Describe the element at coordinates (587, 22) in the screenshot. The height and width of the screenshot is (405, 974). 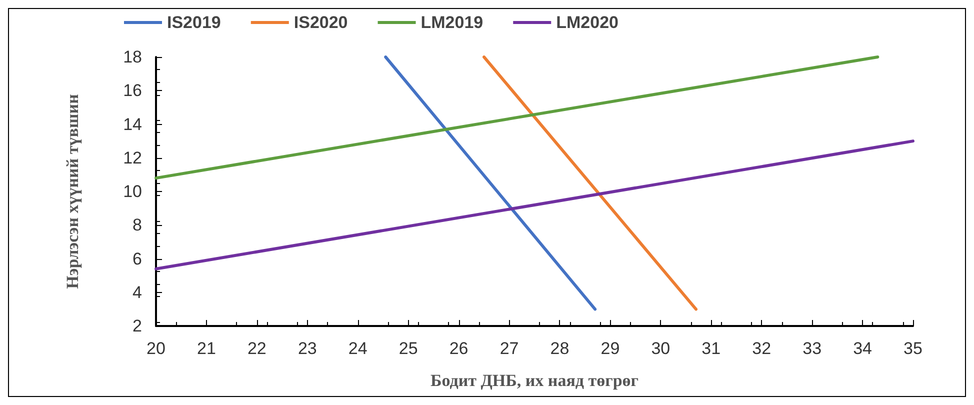
I see `legend-label: LM2020` at that location.